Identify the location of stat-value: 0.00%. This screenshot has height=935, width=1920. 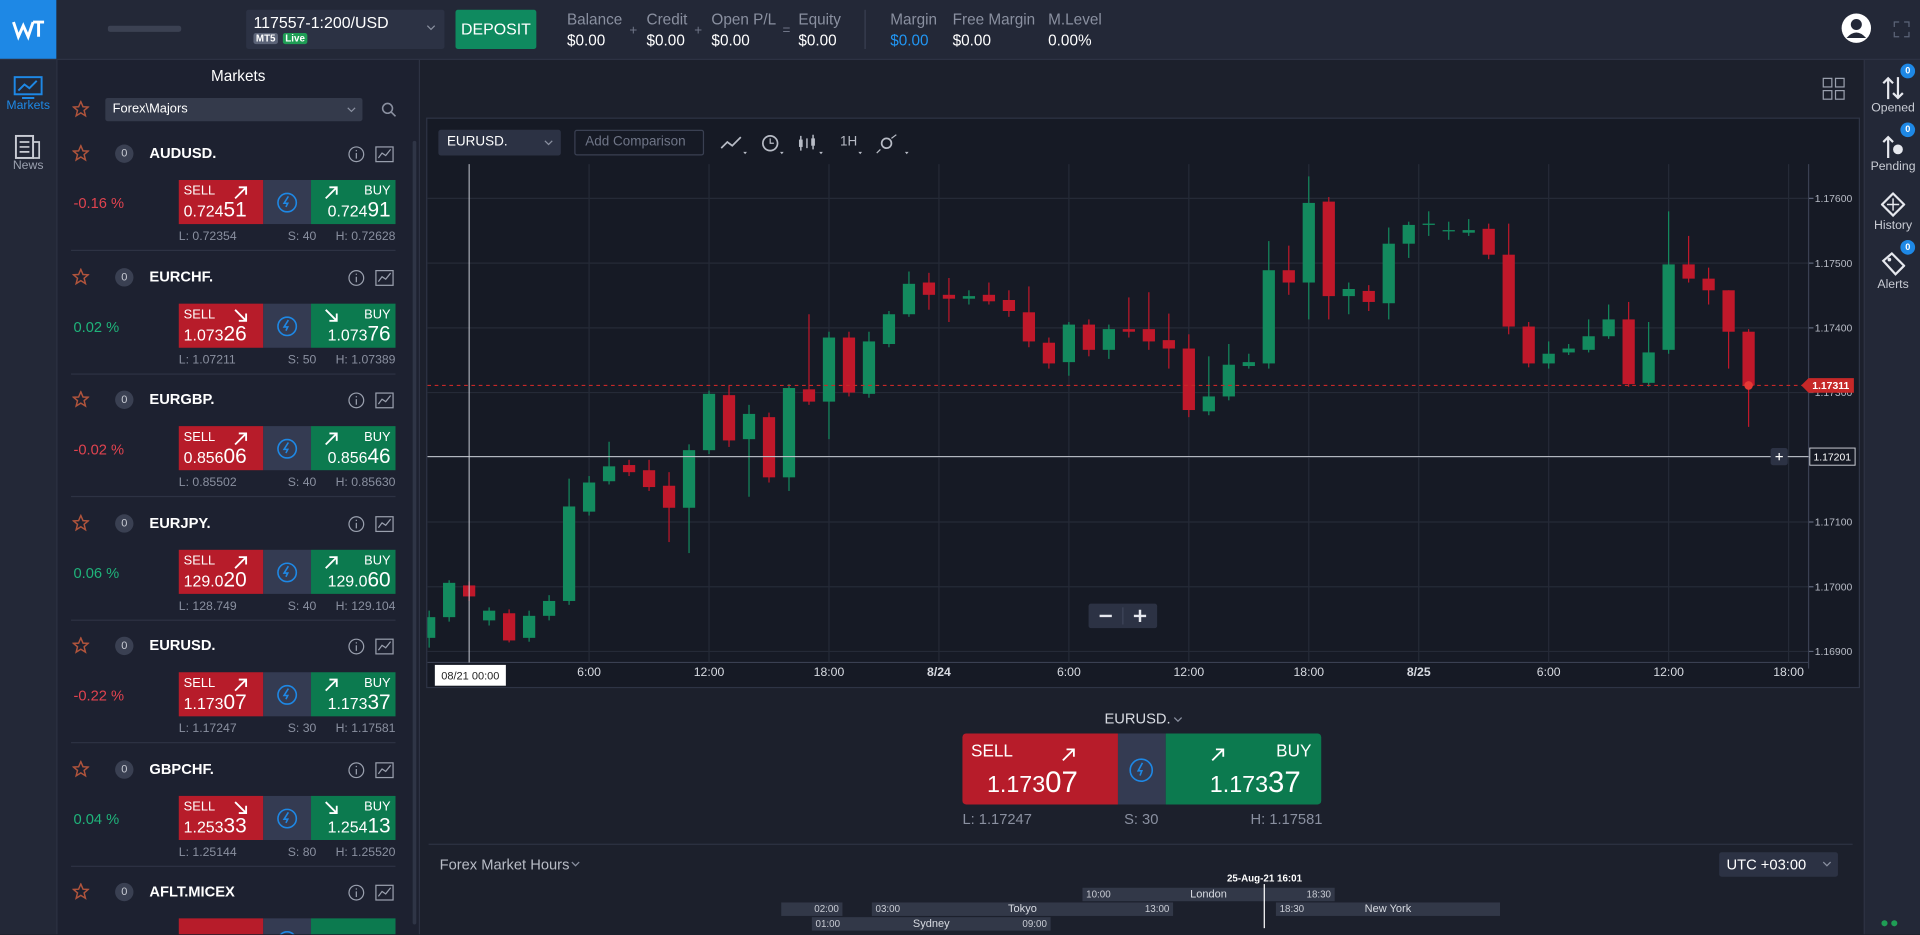
(1070, 40).